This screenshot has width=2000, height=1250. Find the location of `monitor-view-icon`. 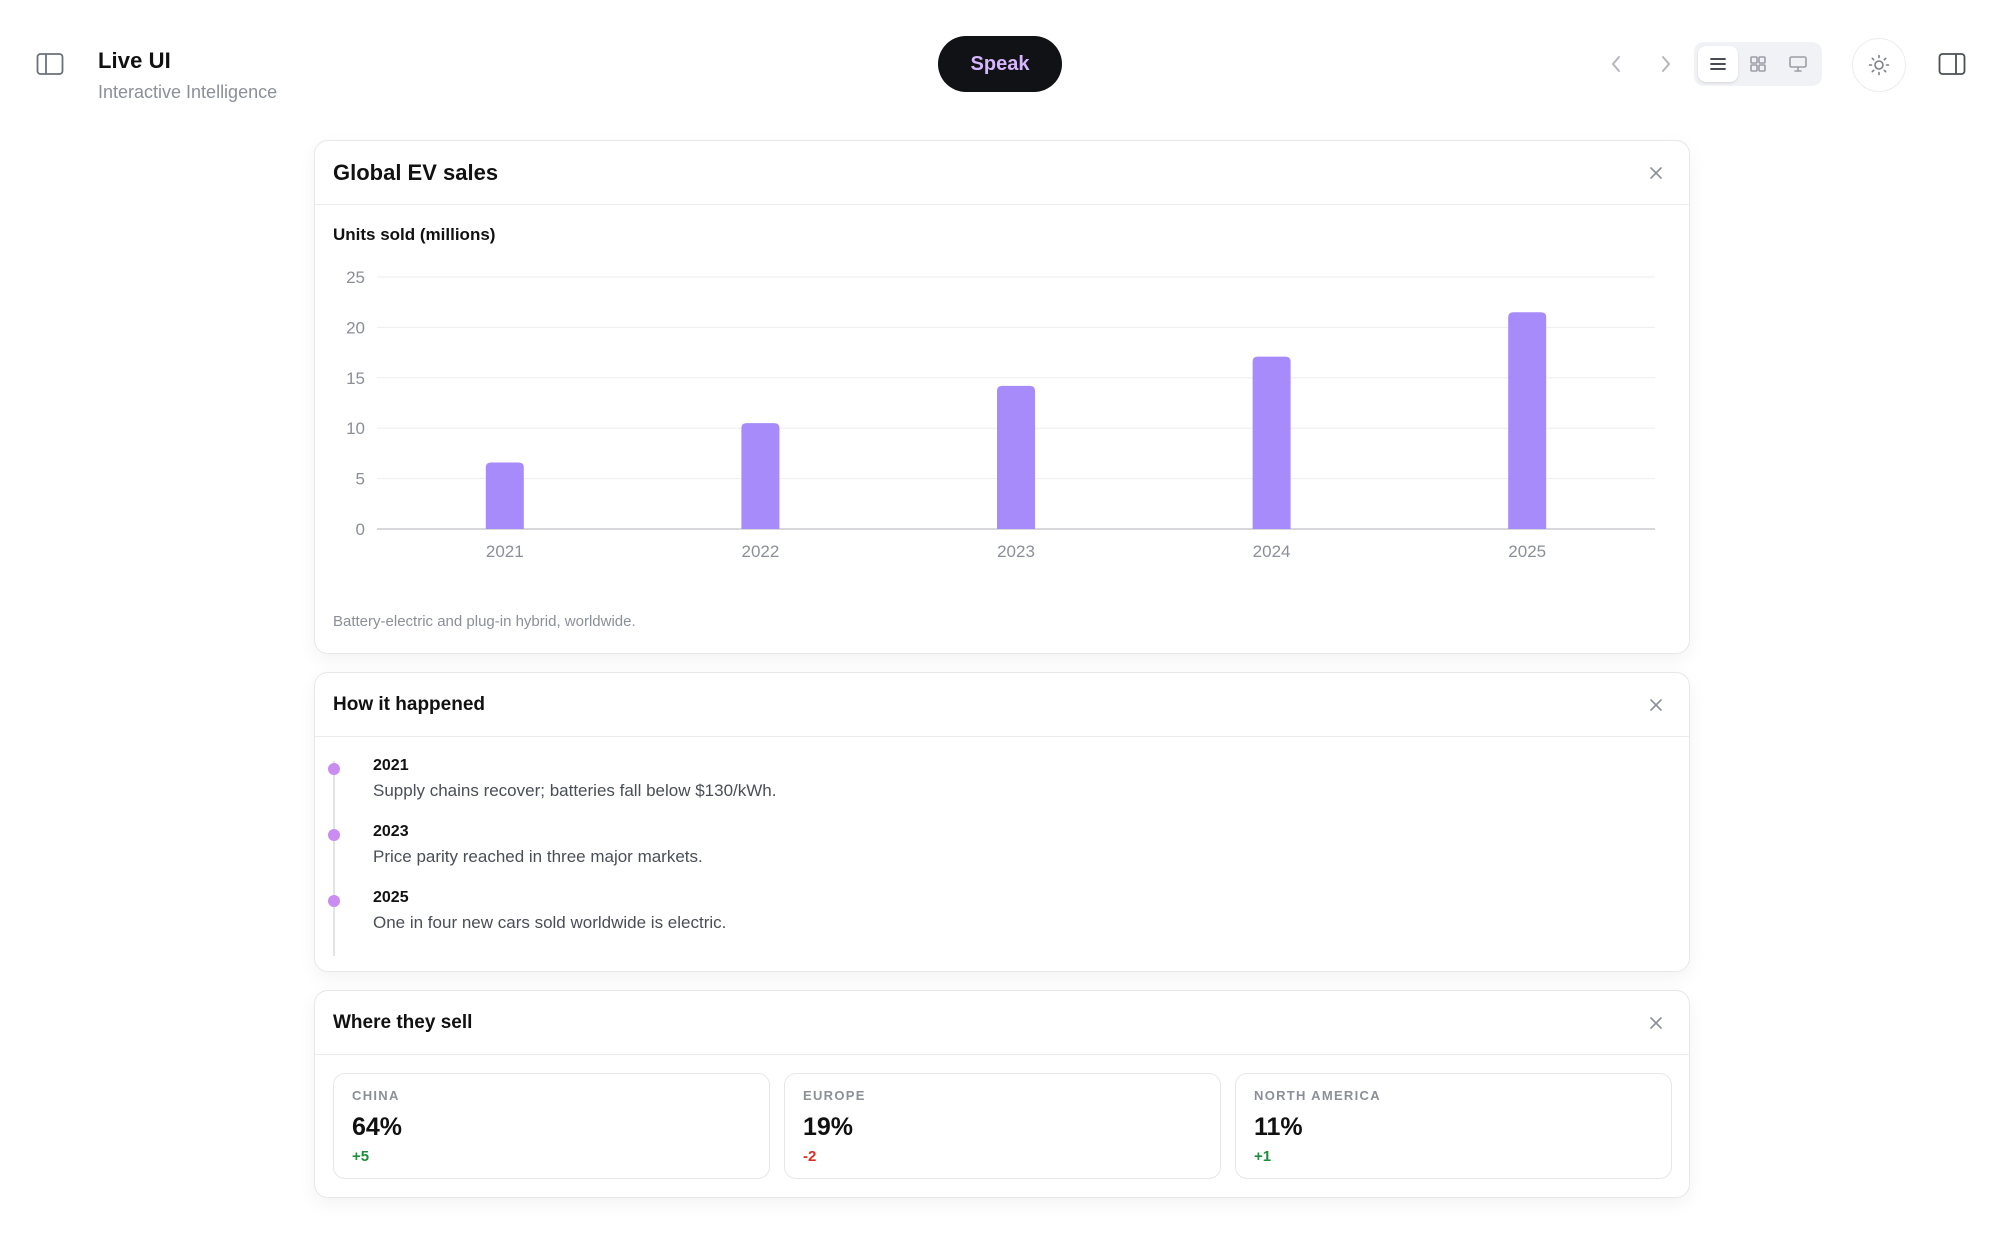

monitor-view-icon is located at coordinates (1798, 64).